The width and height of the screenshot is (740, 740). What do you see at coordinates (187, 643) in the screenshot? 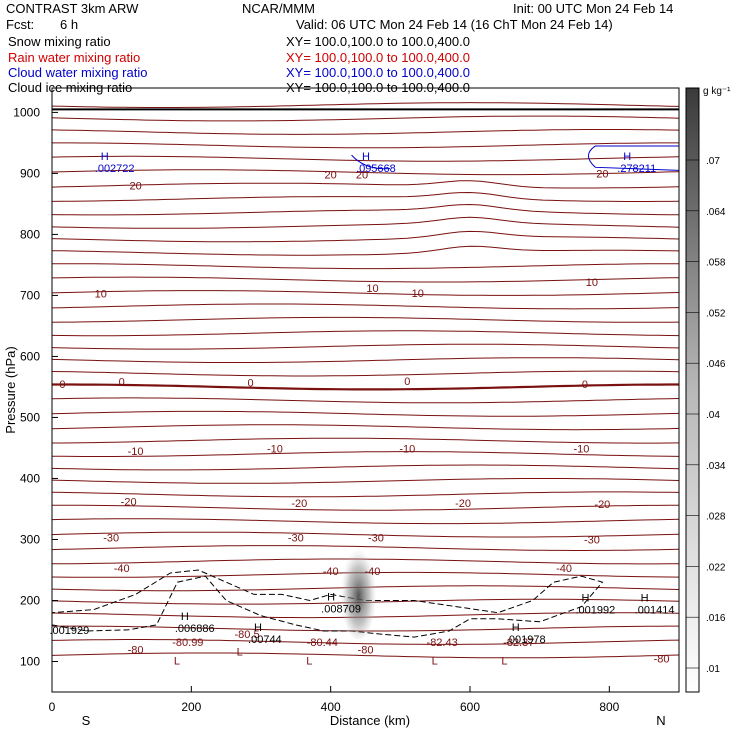
I see `temperature-label: -80.99` at bounding box center [187, 643].